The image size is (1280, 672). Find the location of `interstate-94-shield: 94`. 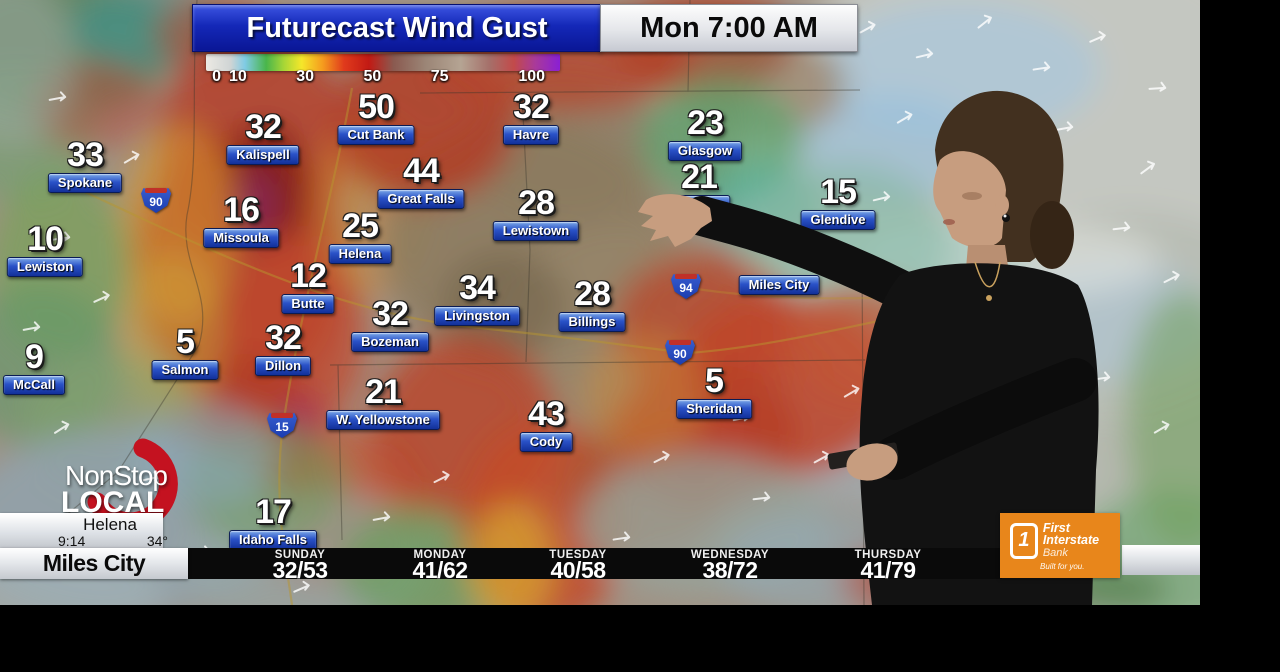

interstate-94-shield: 94 is located at coordinates (686, 285).